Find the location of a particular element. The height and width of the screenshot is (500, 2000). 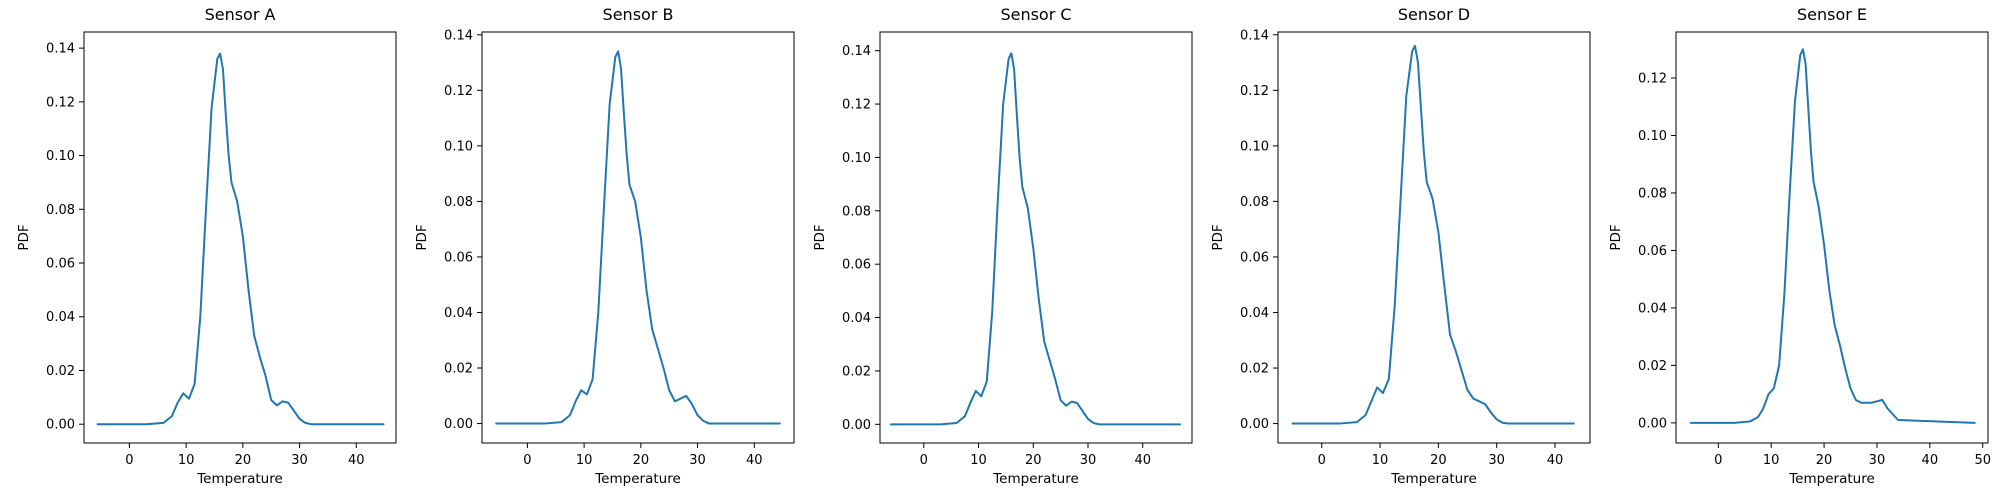

chart-title: Sensor E is located at coordinates (1832, 14).